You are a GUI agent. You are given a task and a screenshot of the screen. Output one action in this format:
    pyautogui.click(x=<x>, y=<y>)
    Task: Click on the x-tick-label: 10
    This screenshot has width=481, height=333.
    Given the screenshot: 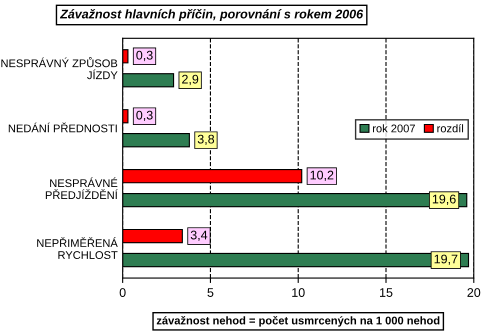 What is the action you would take?
    pyautogui.click(x=298, y=292)
    